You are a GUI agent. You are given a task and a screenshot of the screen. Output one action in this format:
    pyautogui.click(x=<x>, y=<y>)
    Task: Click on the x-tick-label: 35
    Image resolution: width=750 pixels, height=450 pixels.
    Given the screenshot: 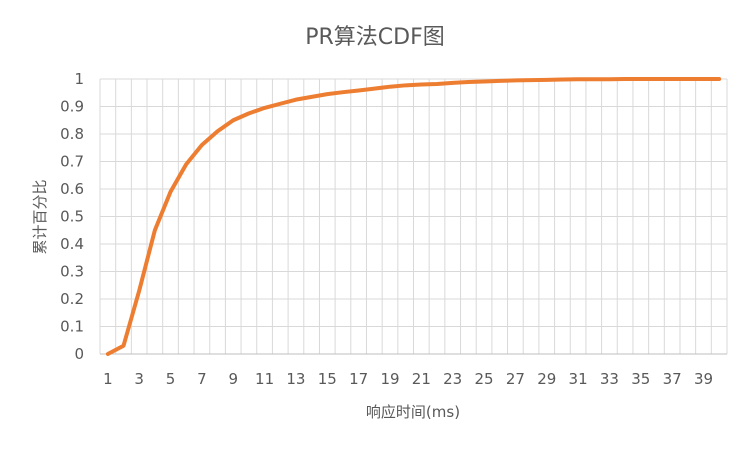 What is the action you would take?
    pyautogui.click(x=640, y=379)
    